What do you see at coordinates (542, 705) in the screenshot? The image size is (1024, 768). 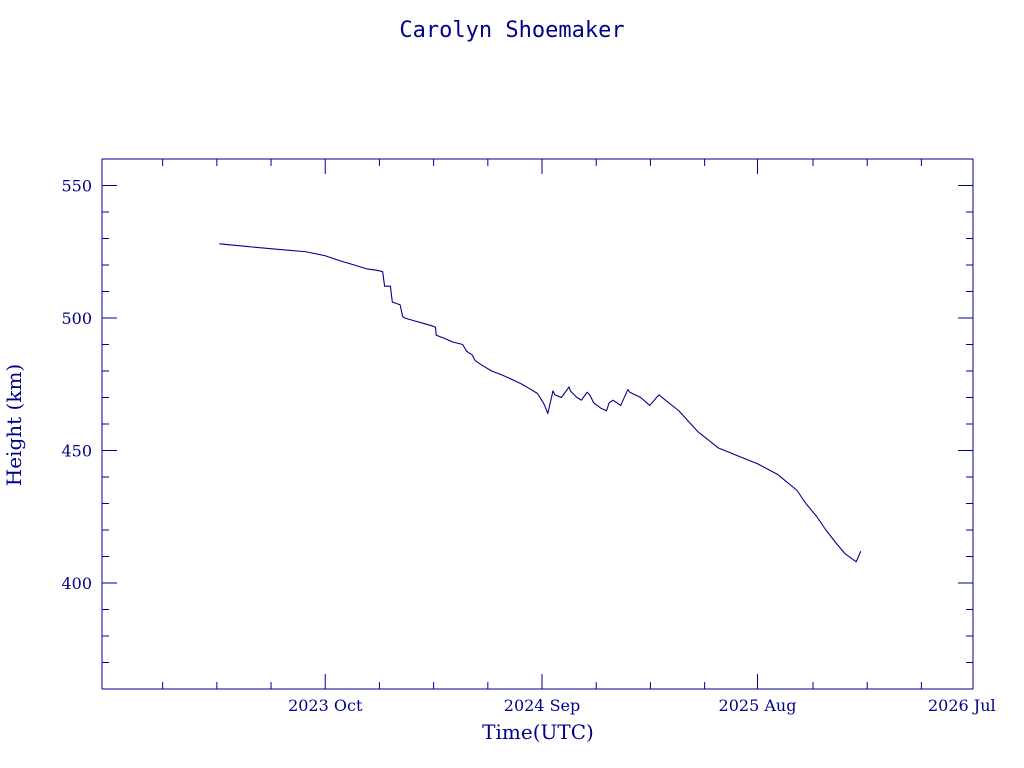 I see `x-tick-label: 2024 Sep` at bounding box center [542, 705].